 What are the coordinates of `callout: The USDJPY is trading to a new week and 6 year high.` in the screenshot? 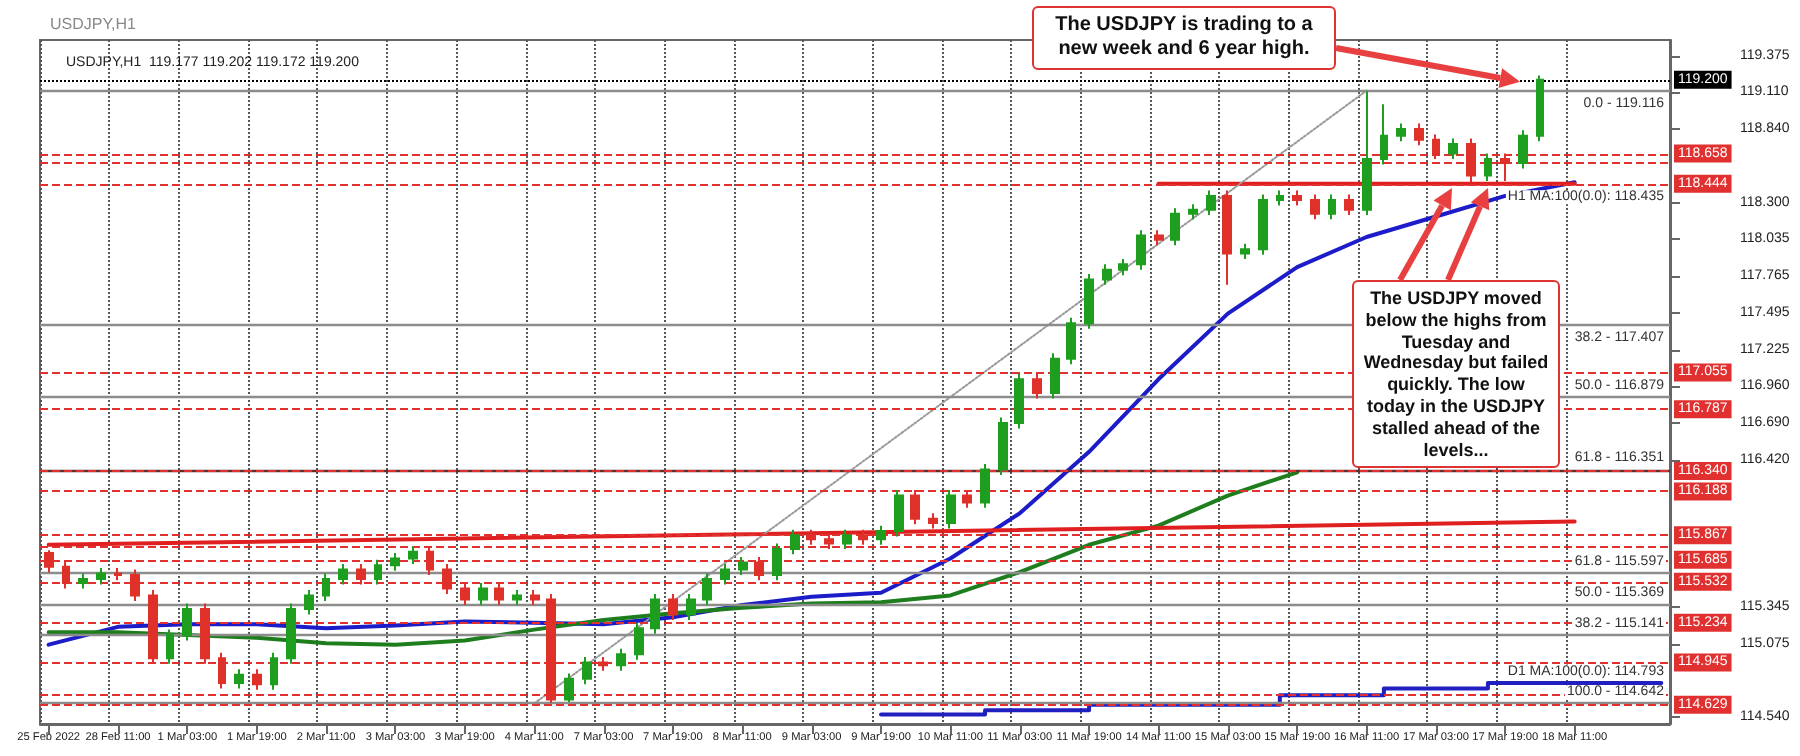 It's located at (1184, 38).